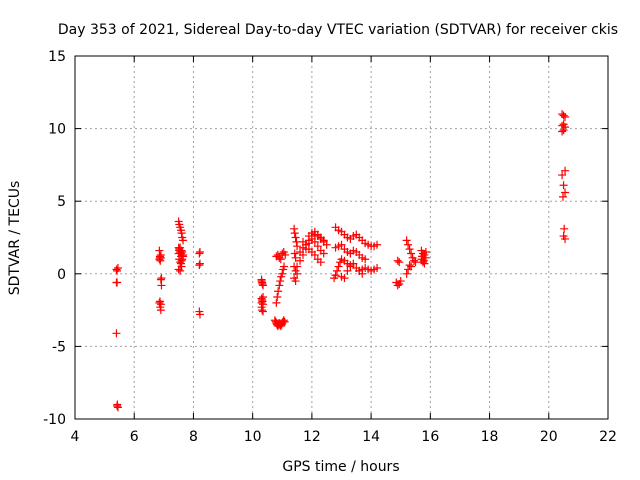  Describe the element at coordinates (430, 437) in the screenshot. I see `x-tick-label: 16` at that location.